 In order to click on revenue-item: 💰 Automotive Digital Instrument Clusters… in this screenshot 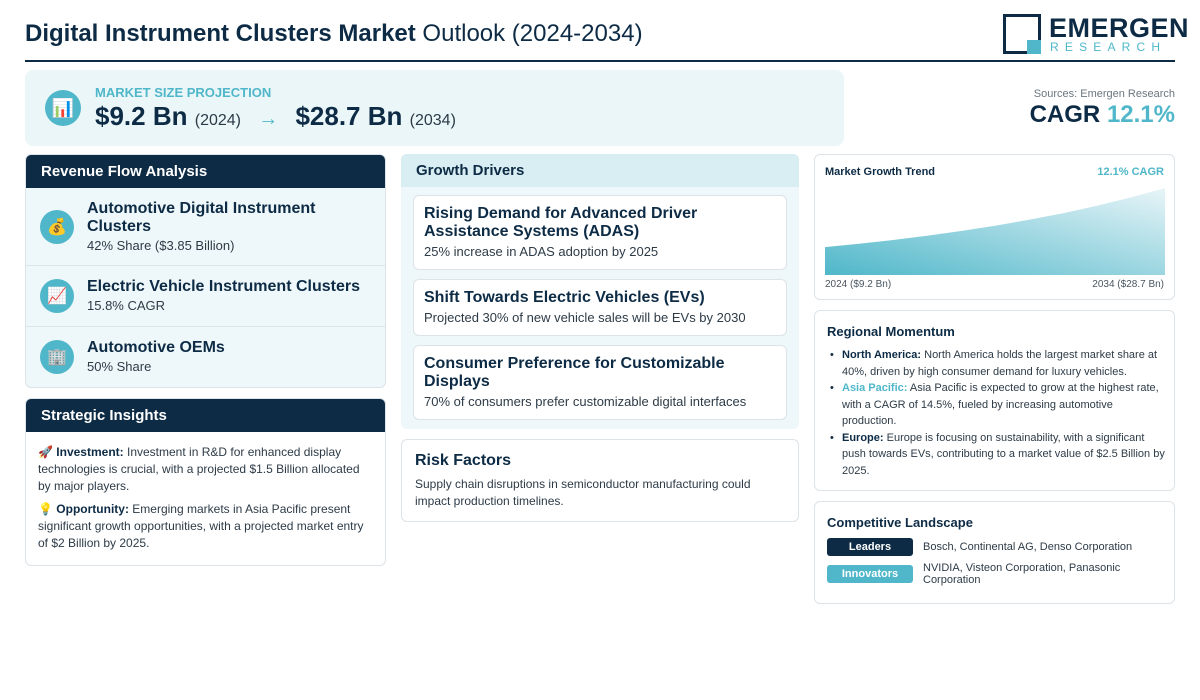, I will do `click(205, 227)`.